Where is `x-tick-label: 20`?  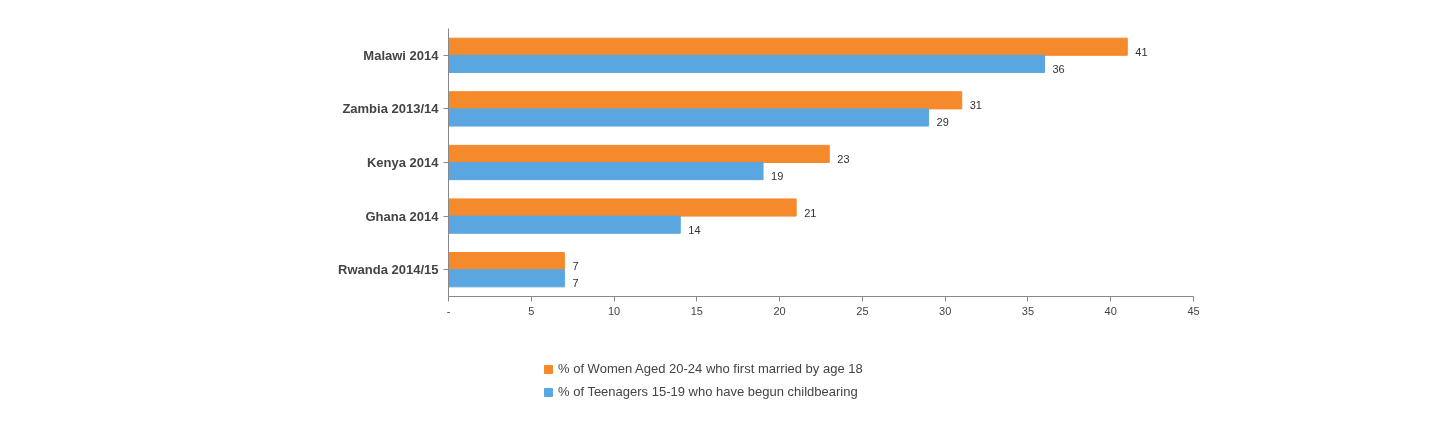 x-tick-label: 20 is located at coordinates (779, 310).